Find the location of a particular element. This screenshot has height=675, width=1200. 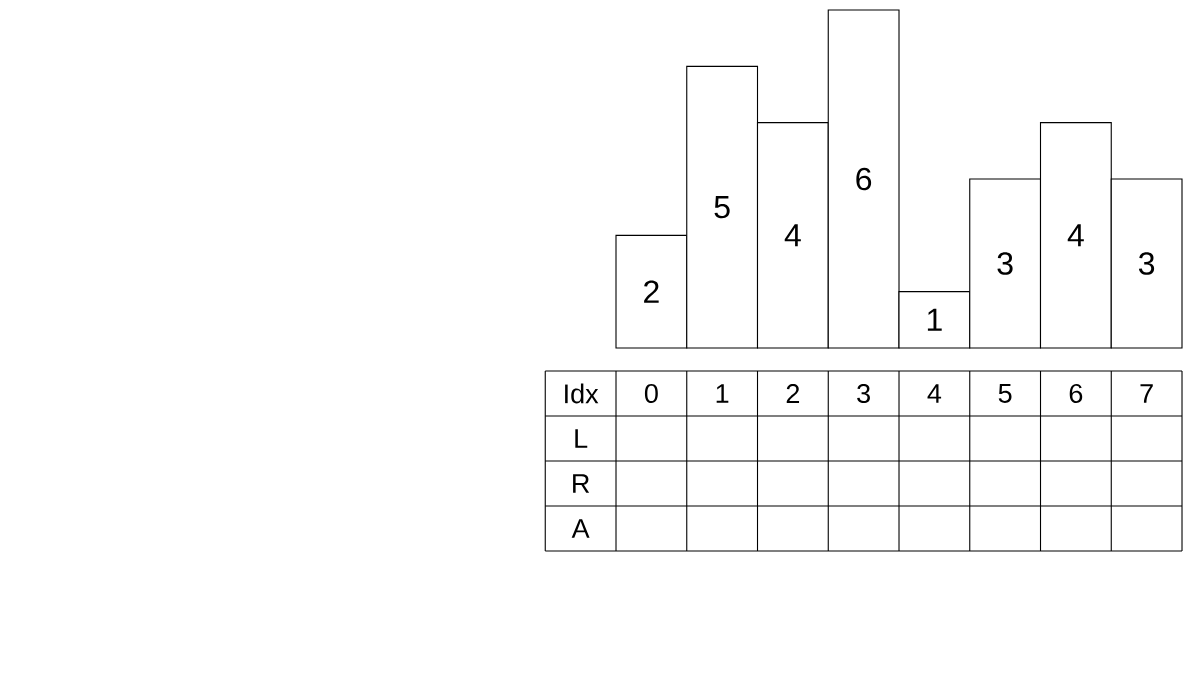

data-label: 6 is located at coordinates (864, 179).